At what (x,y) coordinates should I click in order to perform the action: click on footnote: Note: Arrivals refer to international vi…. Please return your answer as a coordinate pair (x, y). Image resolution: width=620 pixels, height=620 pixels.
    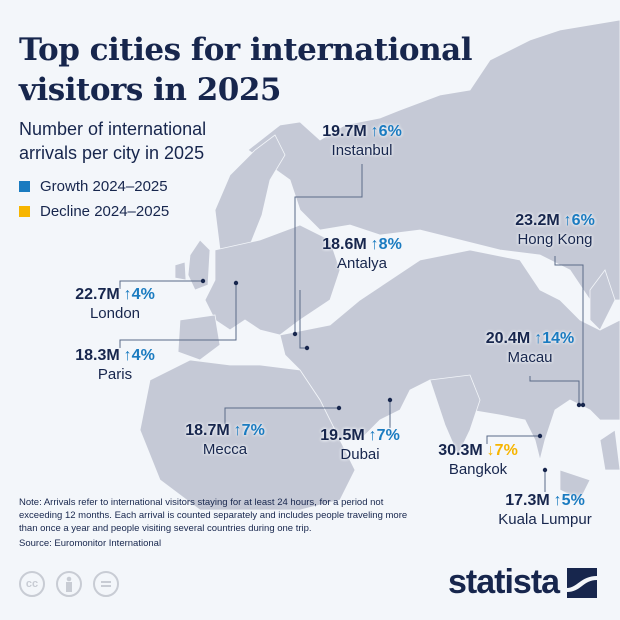
    Looking at the image, I should click on (213, 515).